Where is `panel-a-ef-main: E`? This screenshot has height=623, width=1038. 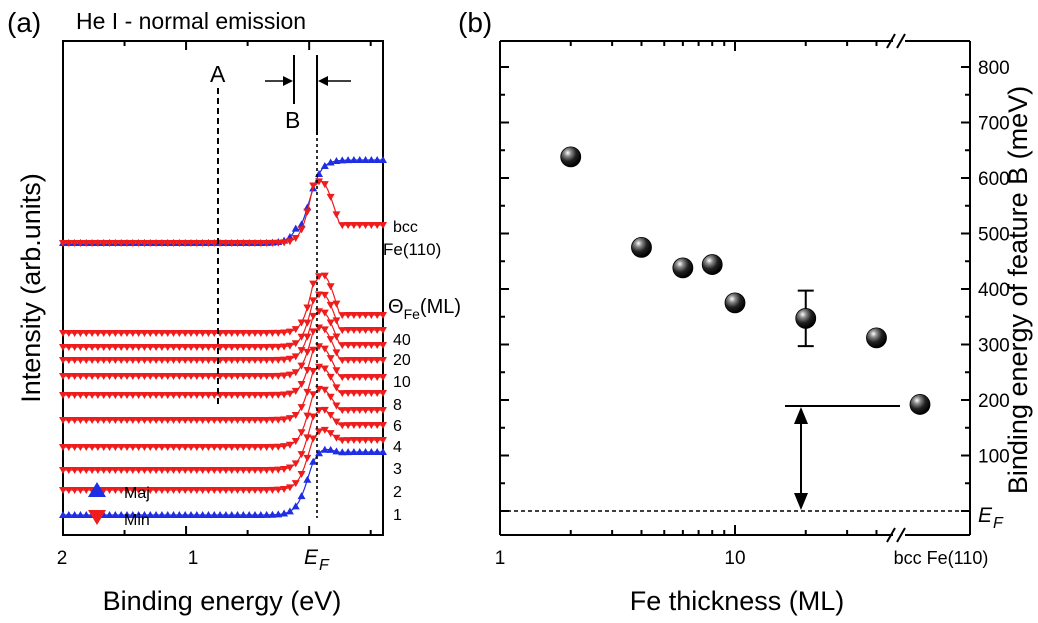
panel-a-ef-main: E is located at coordinates (311, 557).